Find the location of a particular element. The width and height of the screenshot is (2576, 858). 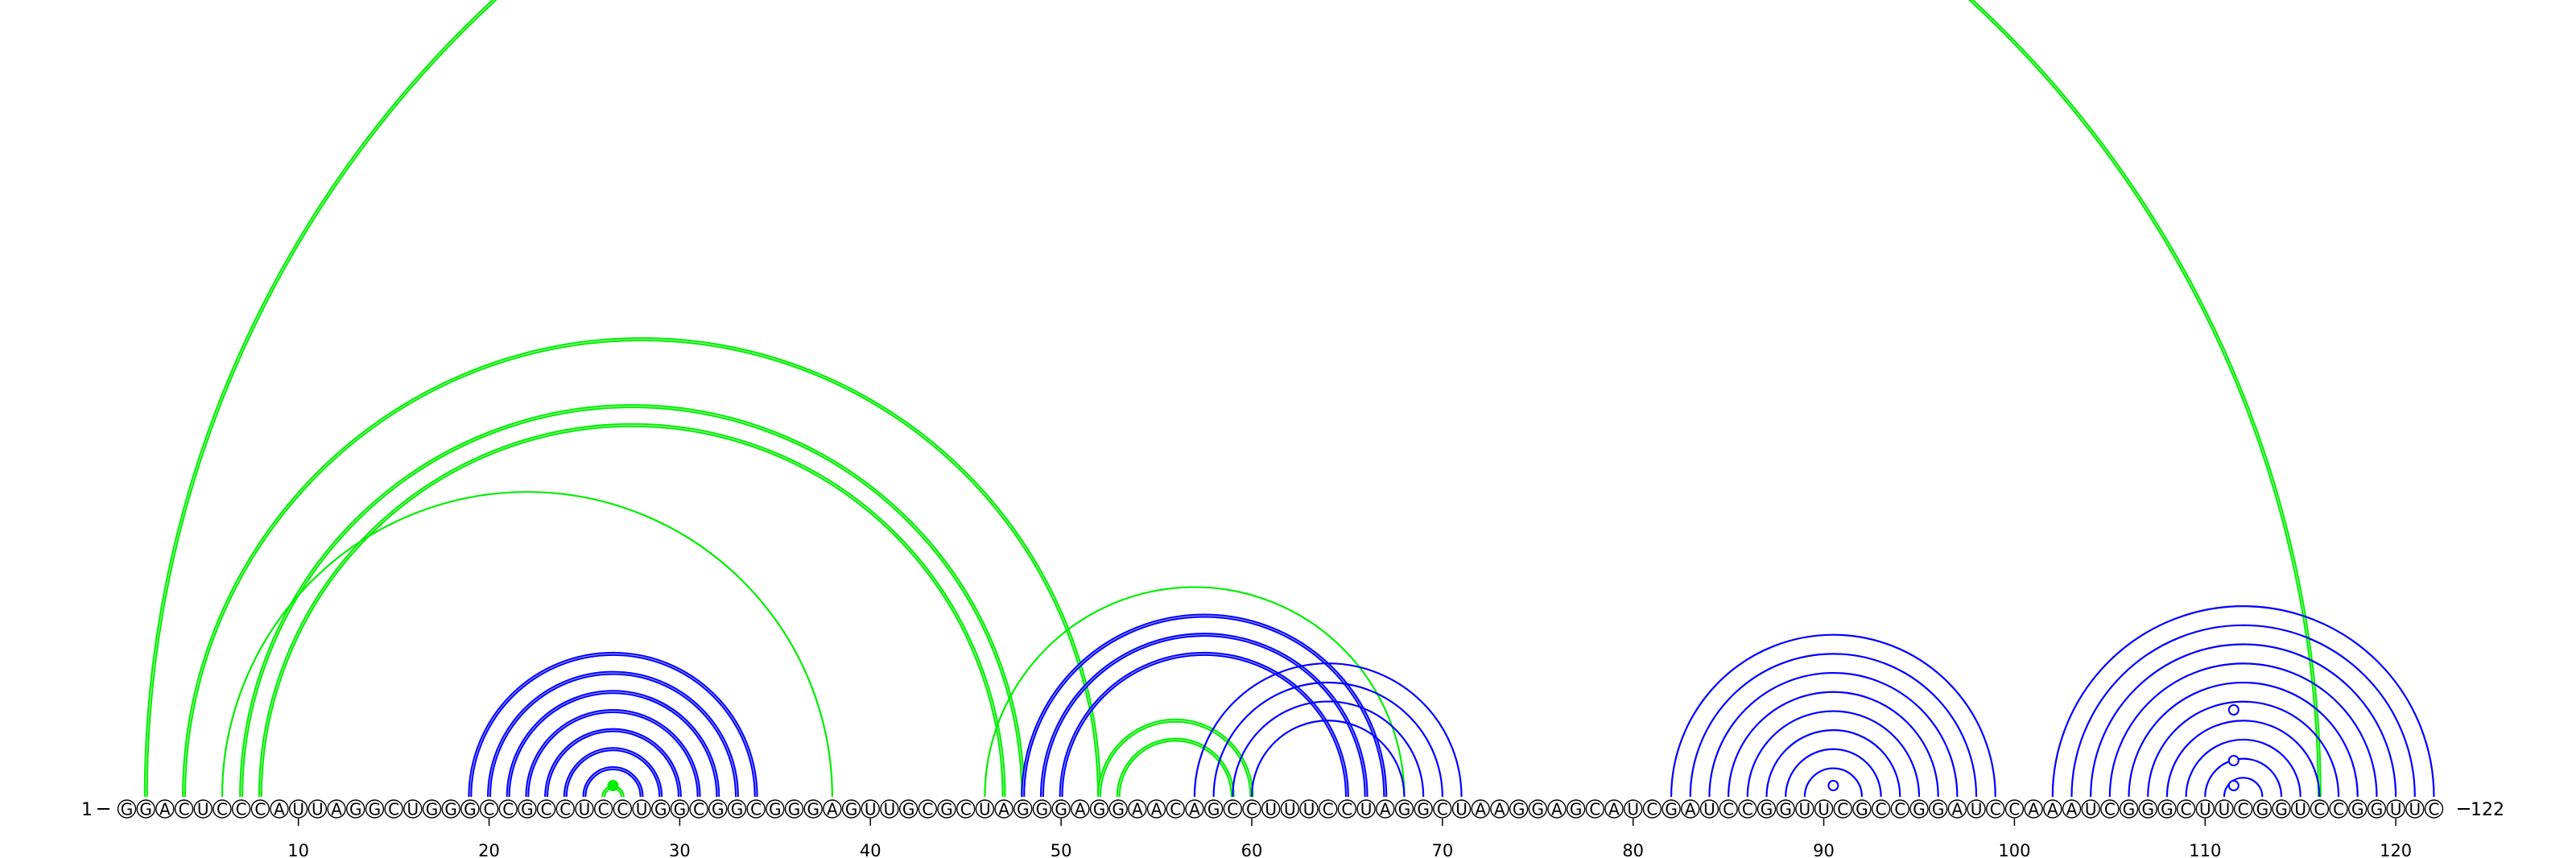

sequence-backbone: 1 122 is located at coordinates (1292, 810).